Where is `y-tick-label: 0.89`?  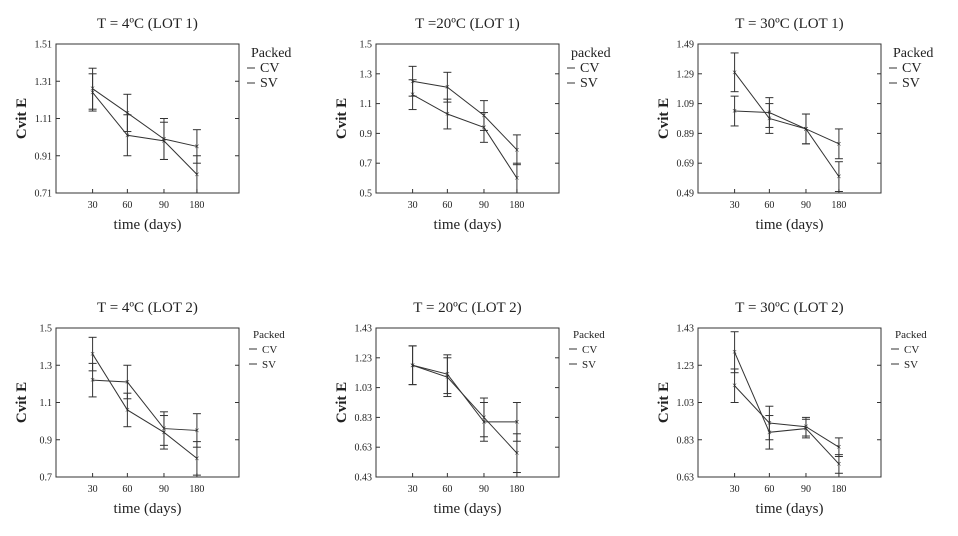
y-tick-label: 0.89 is located at coordinates (686, 134).